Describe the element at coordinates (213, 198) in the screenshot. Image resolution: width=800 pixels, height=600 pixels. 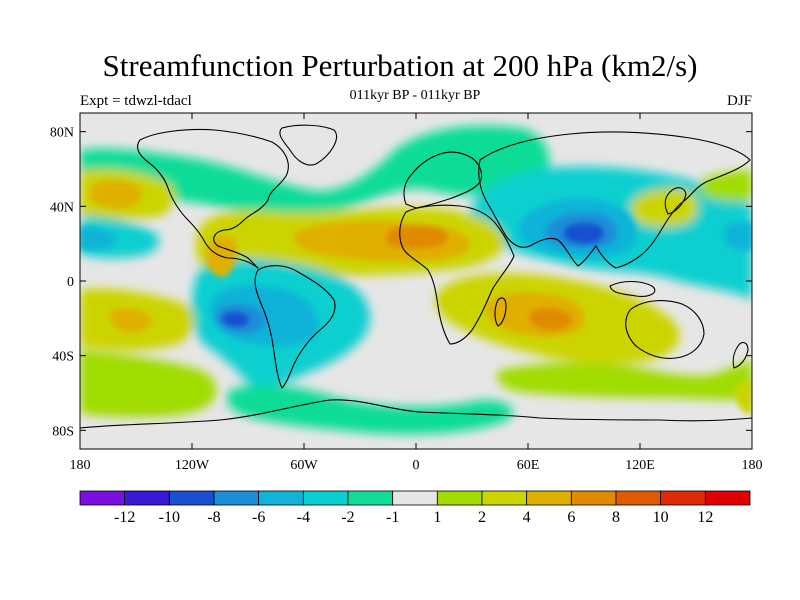
I see `coast-north-america` at that location.